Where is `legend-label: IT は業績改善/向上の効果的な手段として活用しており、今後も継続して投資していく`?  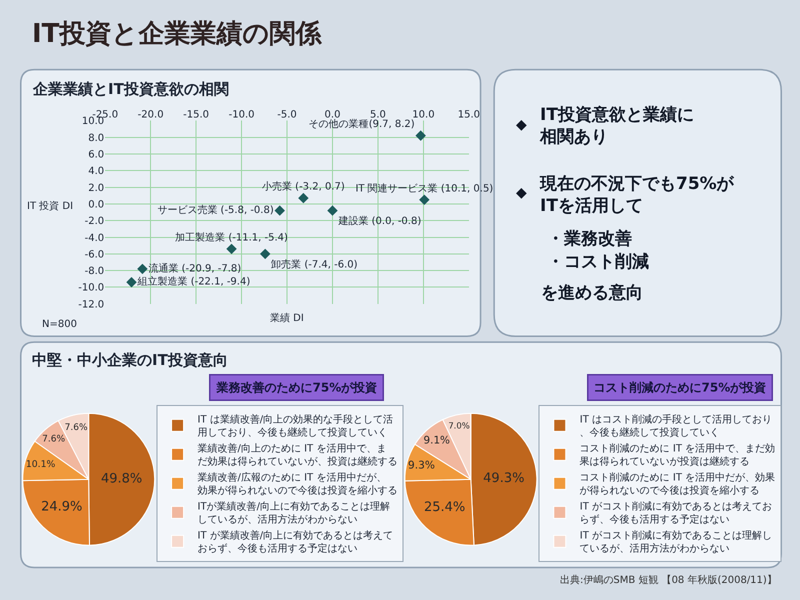 legend-label: IT は業績改善/向上の効果的な手段として活用しており、今後も継続して投資していく is located at coordinates (296, 426).